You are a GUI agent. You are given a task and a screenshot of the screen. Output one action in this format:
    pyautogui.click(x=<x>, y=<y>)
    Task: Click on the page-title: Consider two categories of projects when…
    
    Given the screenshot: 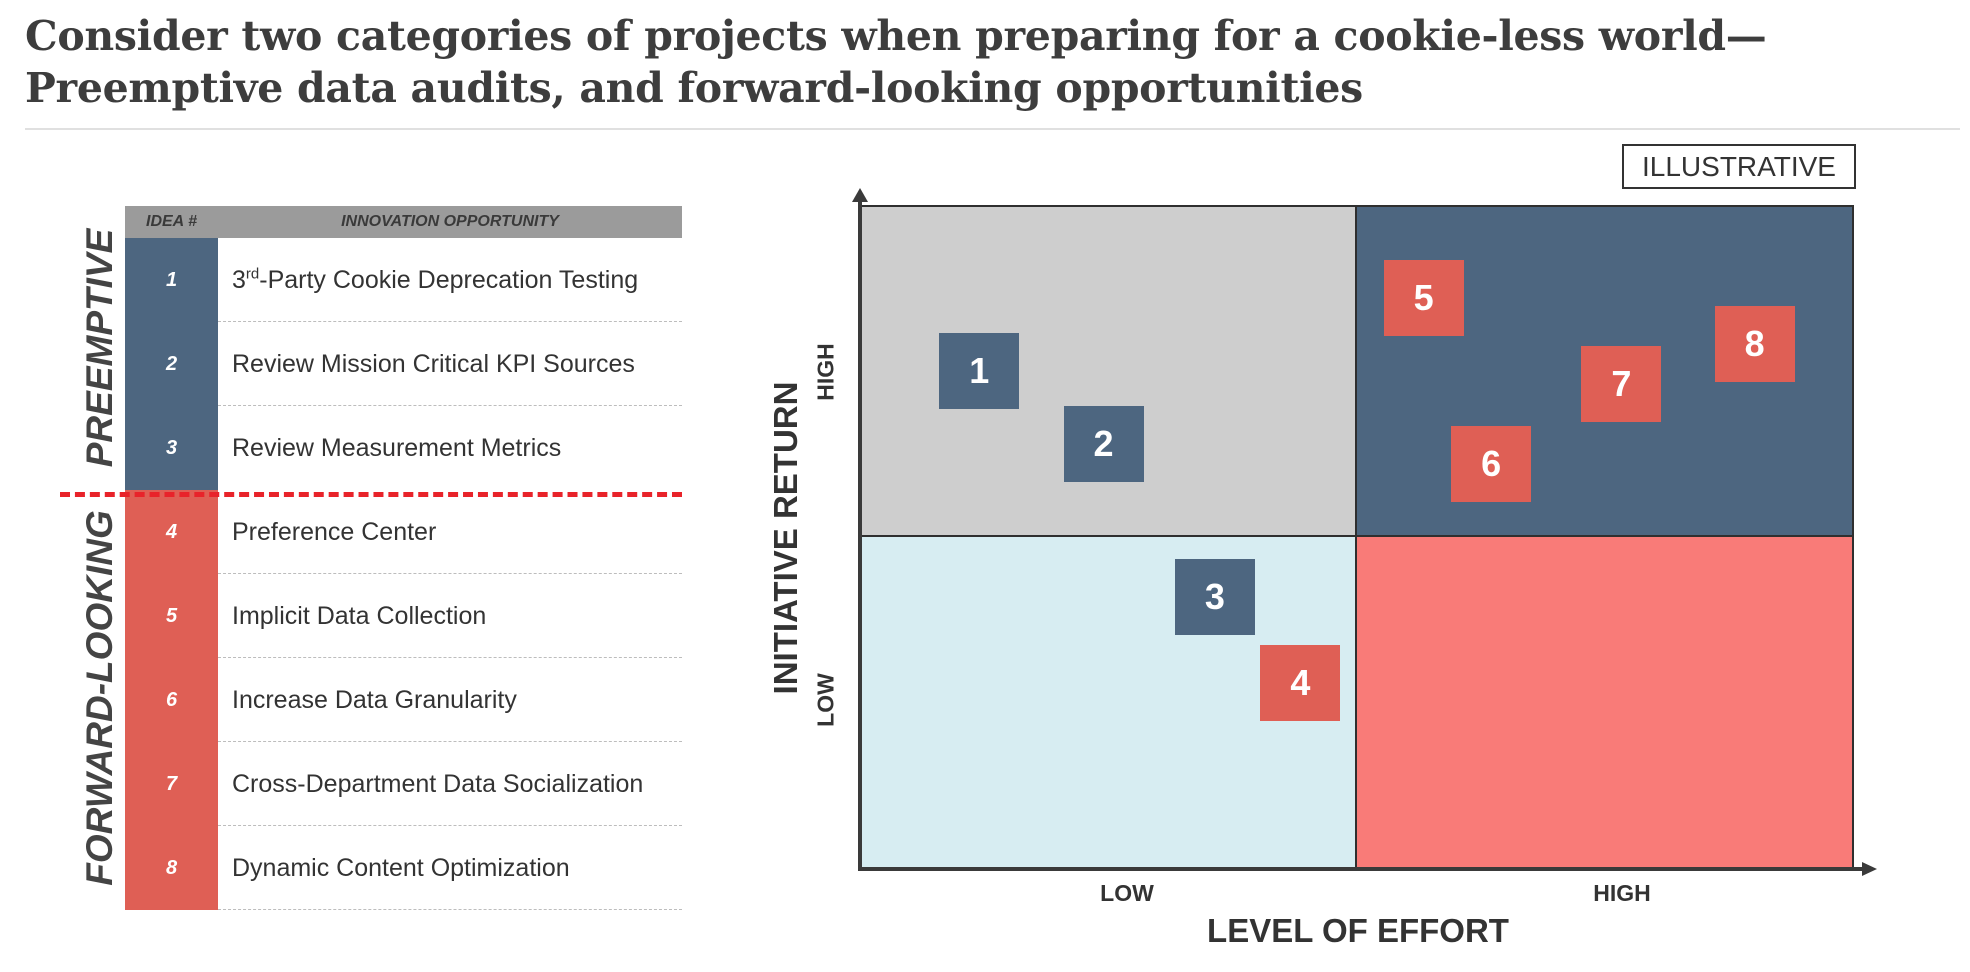 What is the action you would take?
    pyautogui.click(x=896, y=62)
    